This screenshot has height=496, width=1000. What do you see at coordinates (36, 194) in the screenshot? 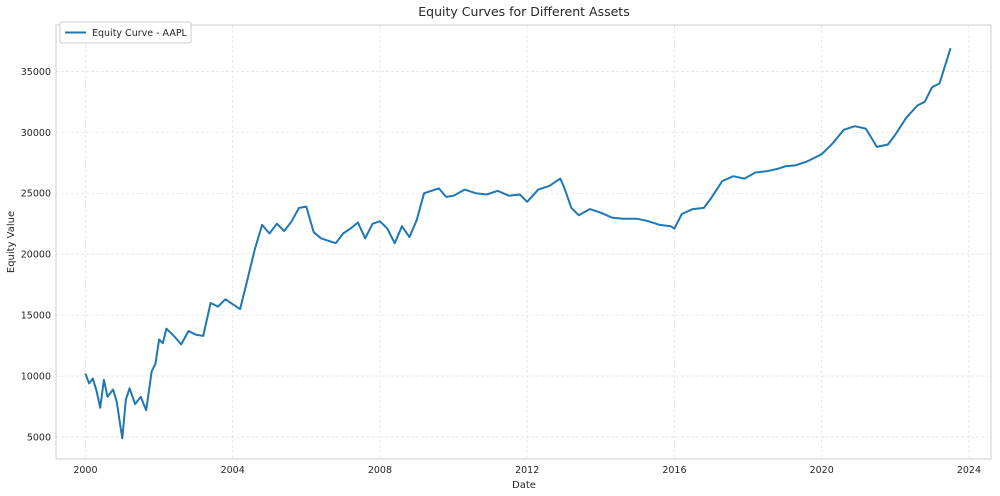
I see `y-tick-label: 25000` at bounding box center [36, 194].